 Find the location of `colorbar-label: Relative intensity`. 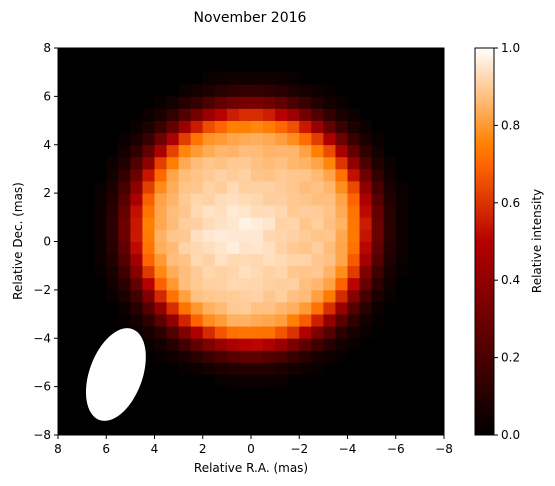

colorbar-label: Relative intensity is located at coordinates (537, 241).